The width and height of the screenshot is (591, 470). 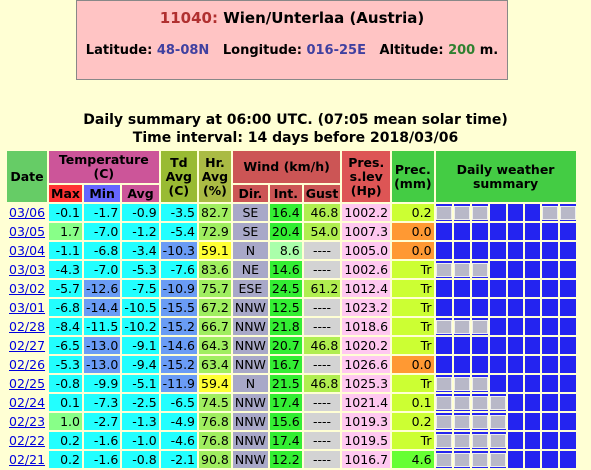 I want to click on date-link: 02/26, so click(x=27, y=364).